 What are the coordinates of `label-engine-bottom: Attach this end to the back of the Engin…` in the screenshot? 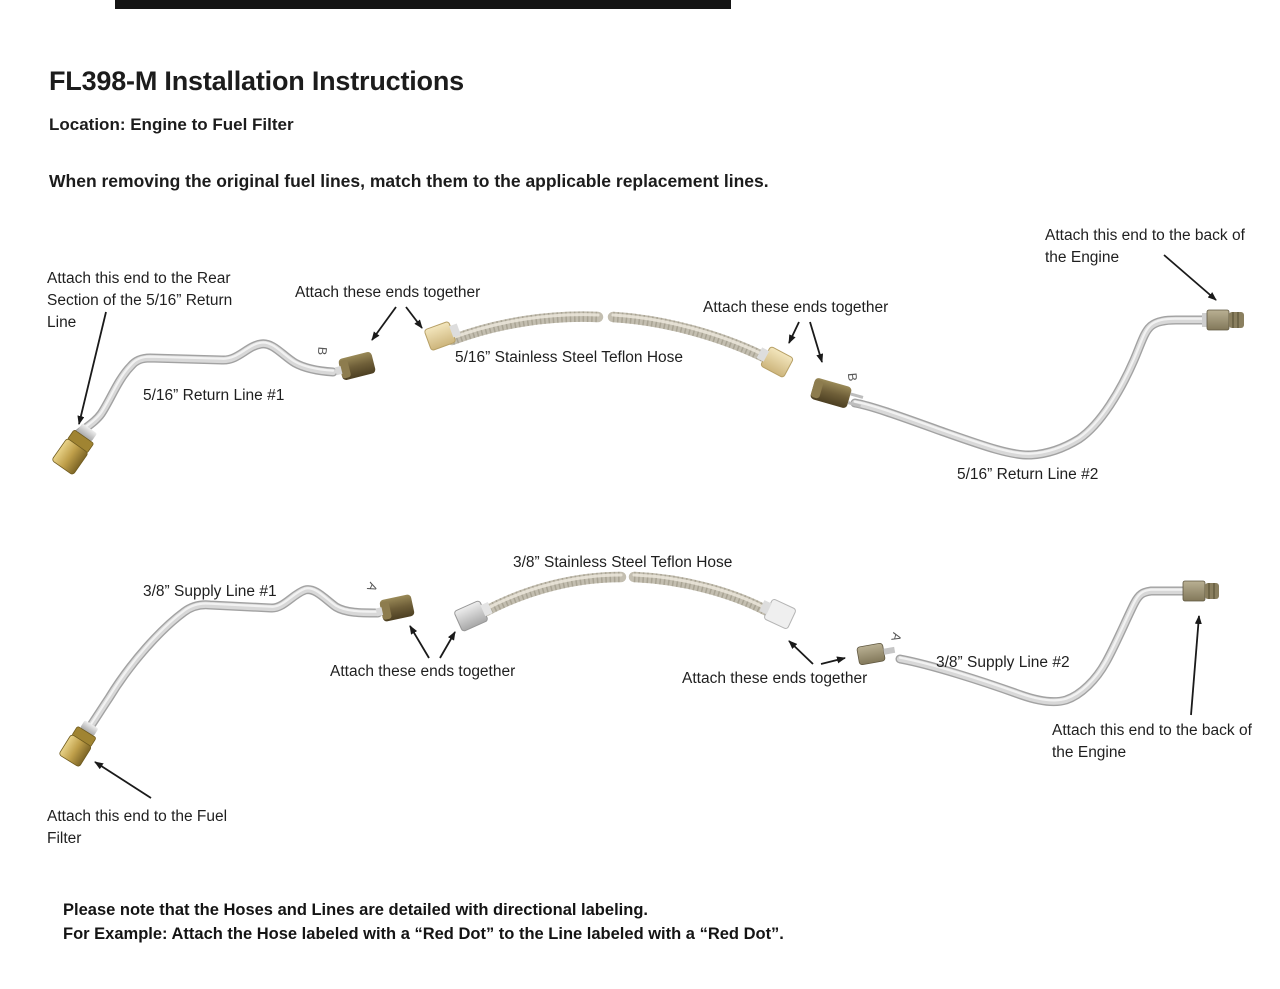 It's located at (1152, 741).